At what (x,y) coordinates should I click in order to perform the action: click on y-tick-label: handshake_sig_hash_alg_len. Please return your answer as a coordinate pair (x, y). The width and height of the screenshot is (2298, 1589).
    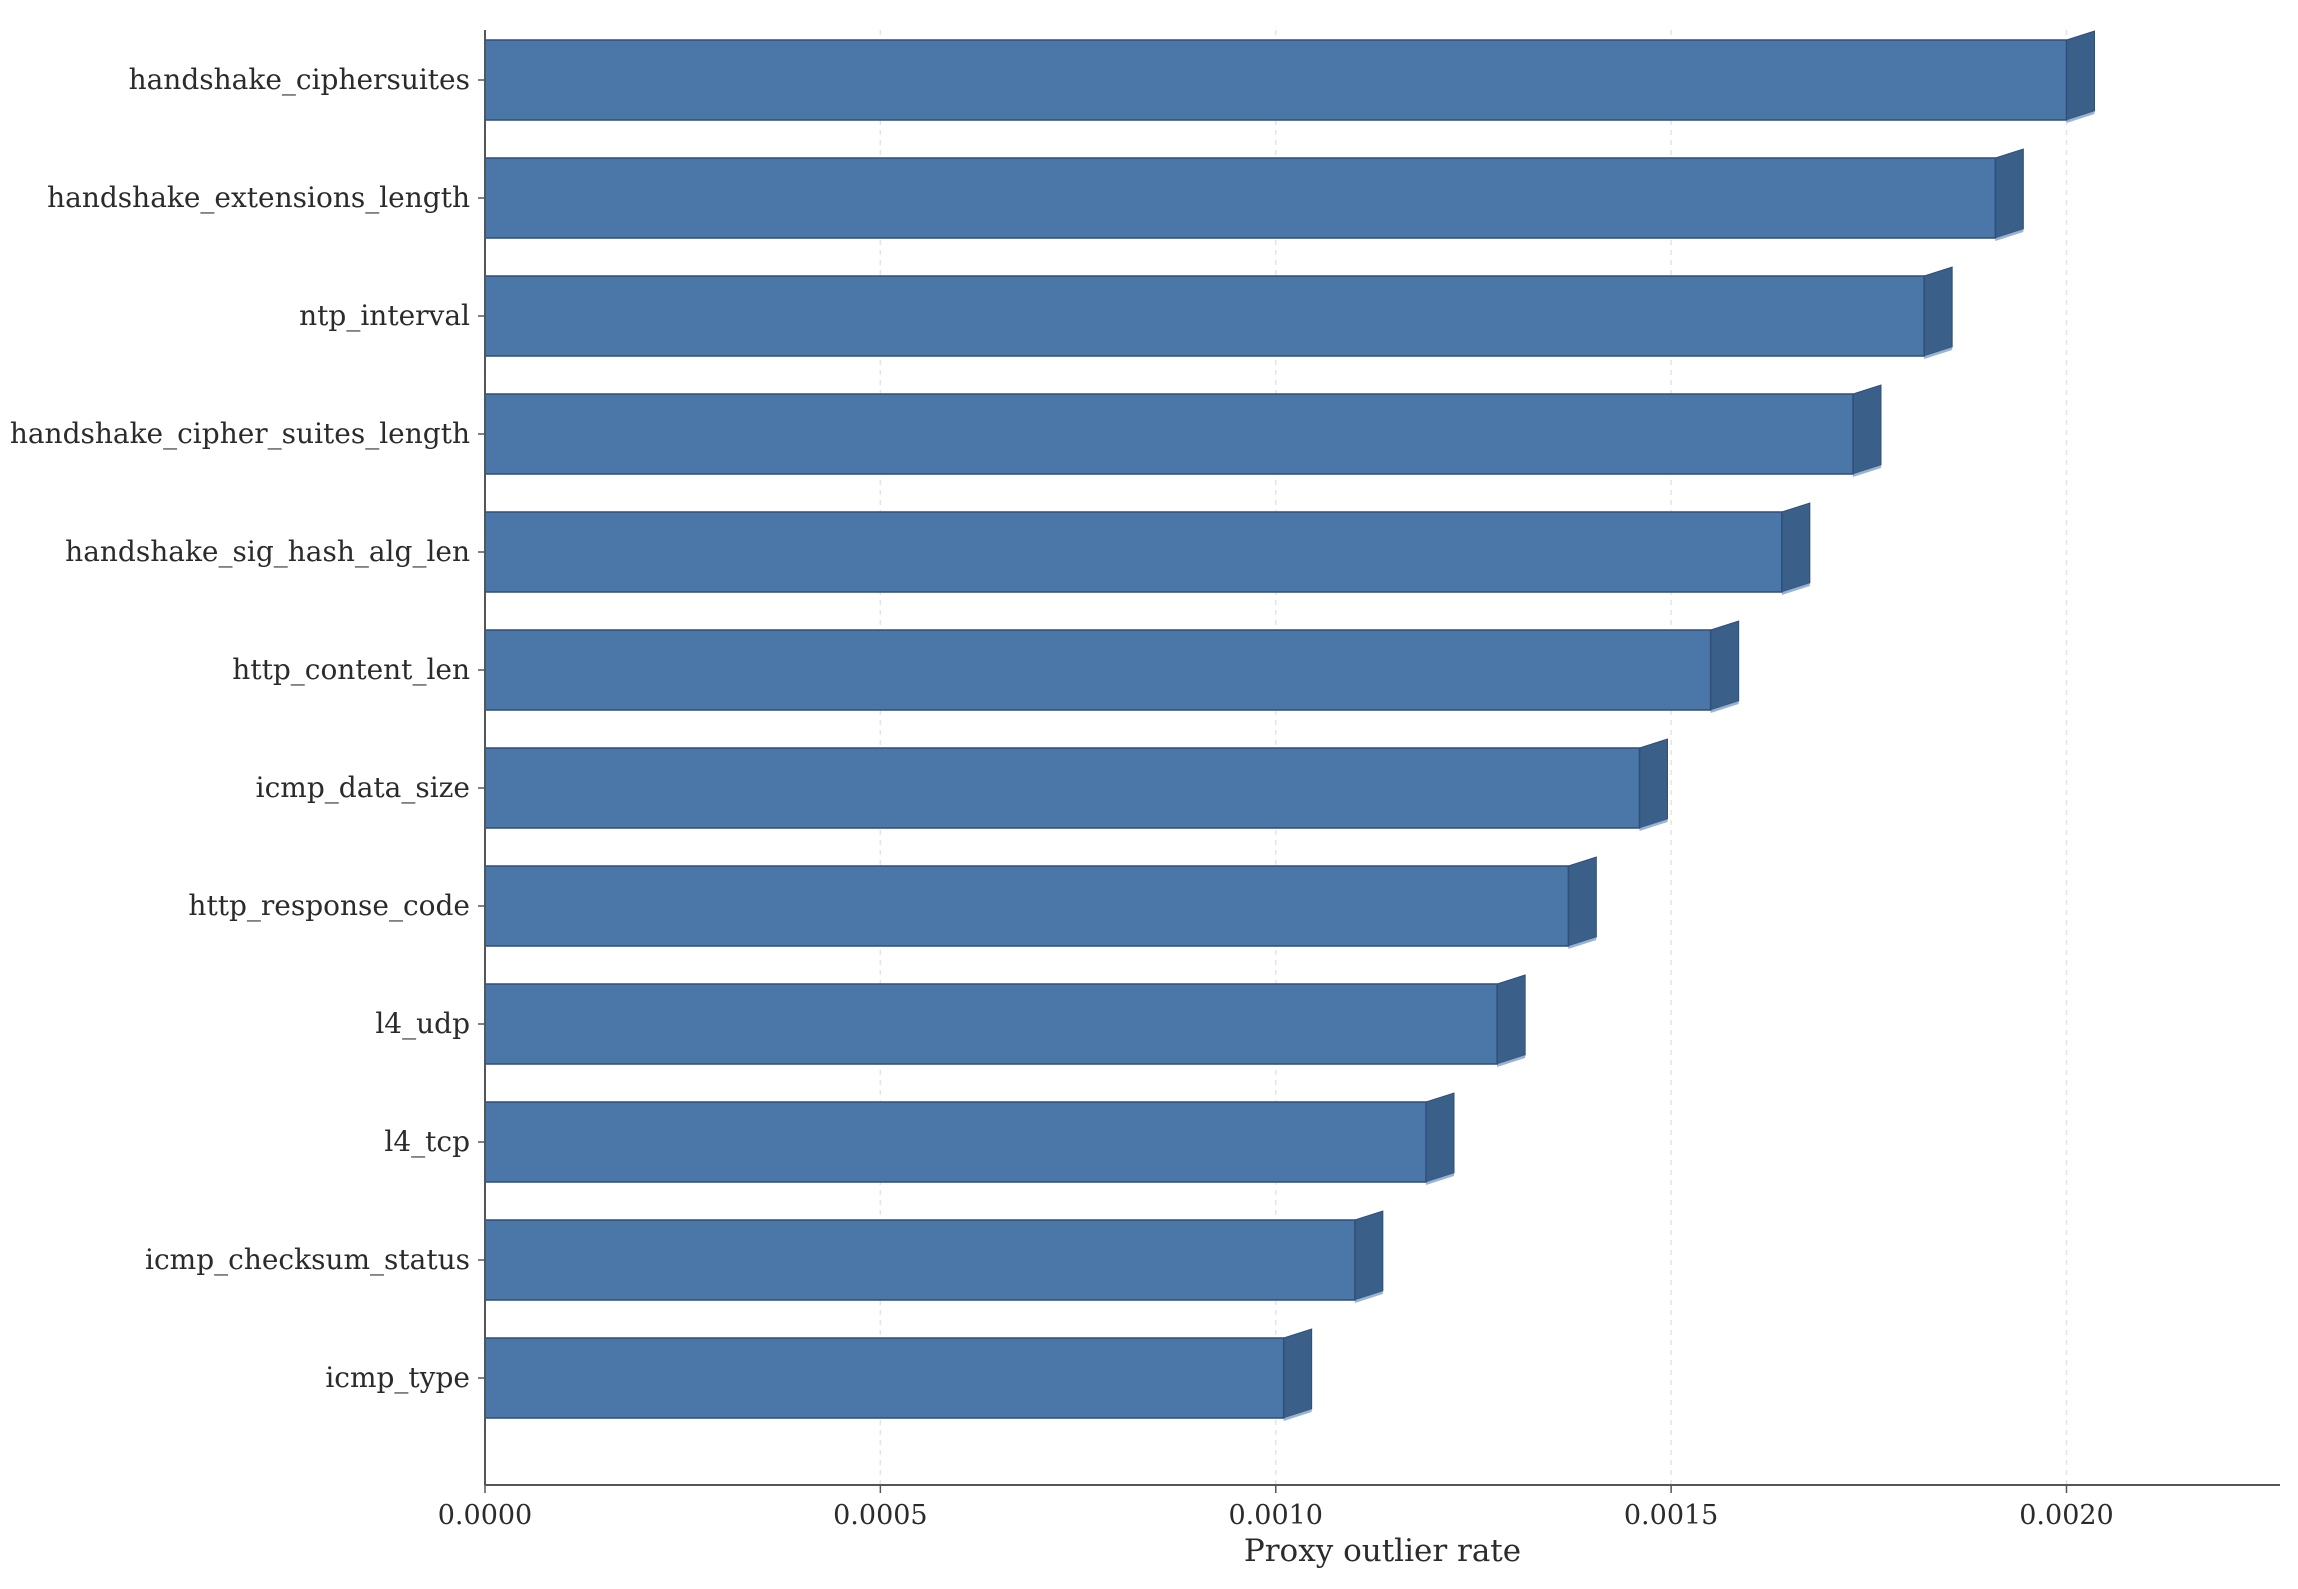
    Looking at the image, I should click on (267, 551).